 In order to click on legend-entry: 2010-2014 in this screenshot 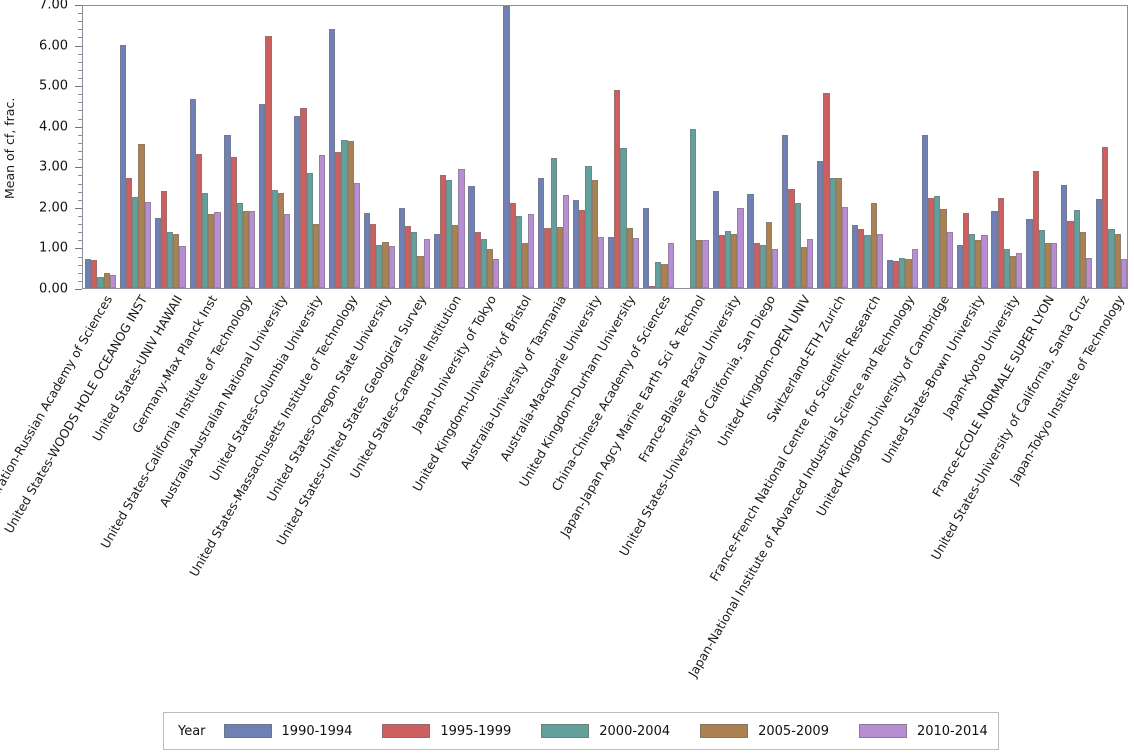, I will do `click(923, 731)`.